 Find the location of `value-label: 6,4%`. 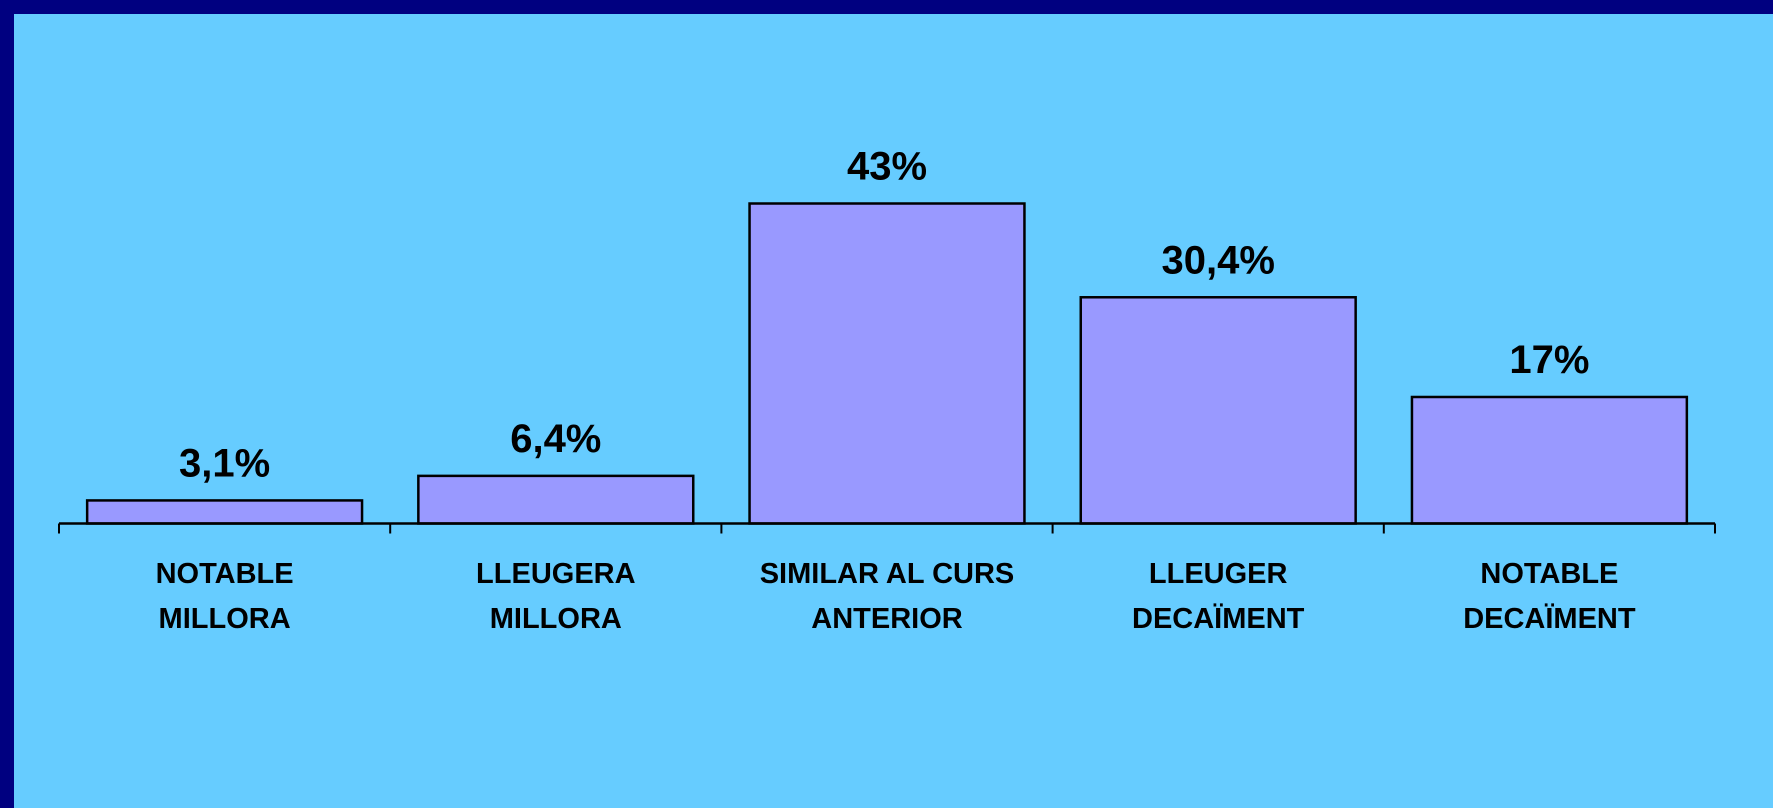

value-label: 6,4% is located at coordinates (555, 439).